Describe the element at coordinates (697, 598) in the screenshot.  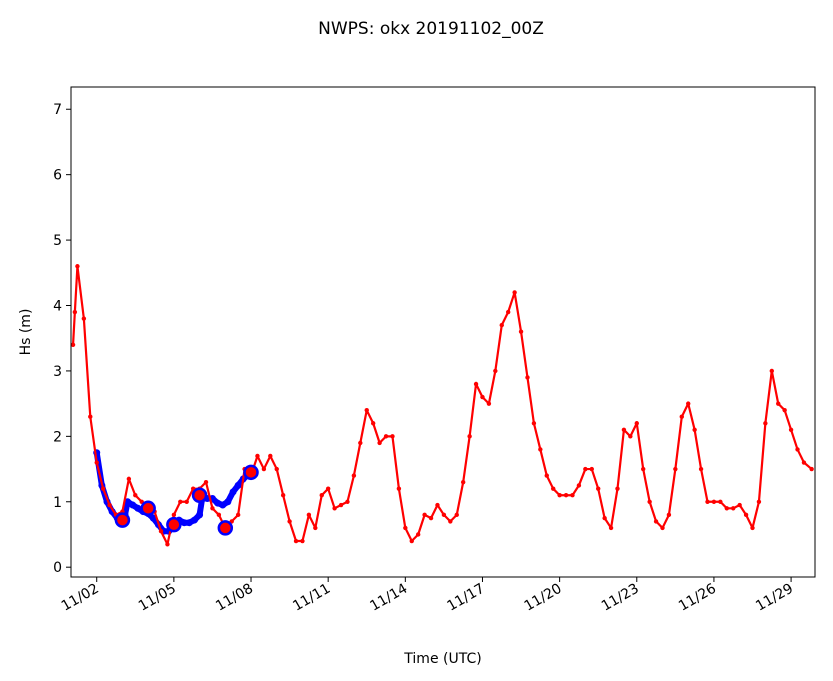
I see `x-tick-label: 11/26` at that location.